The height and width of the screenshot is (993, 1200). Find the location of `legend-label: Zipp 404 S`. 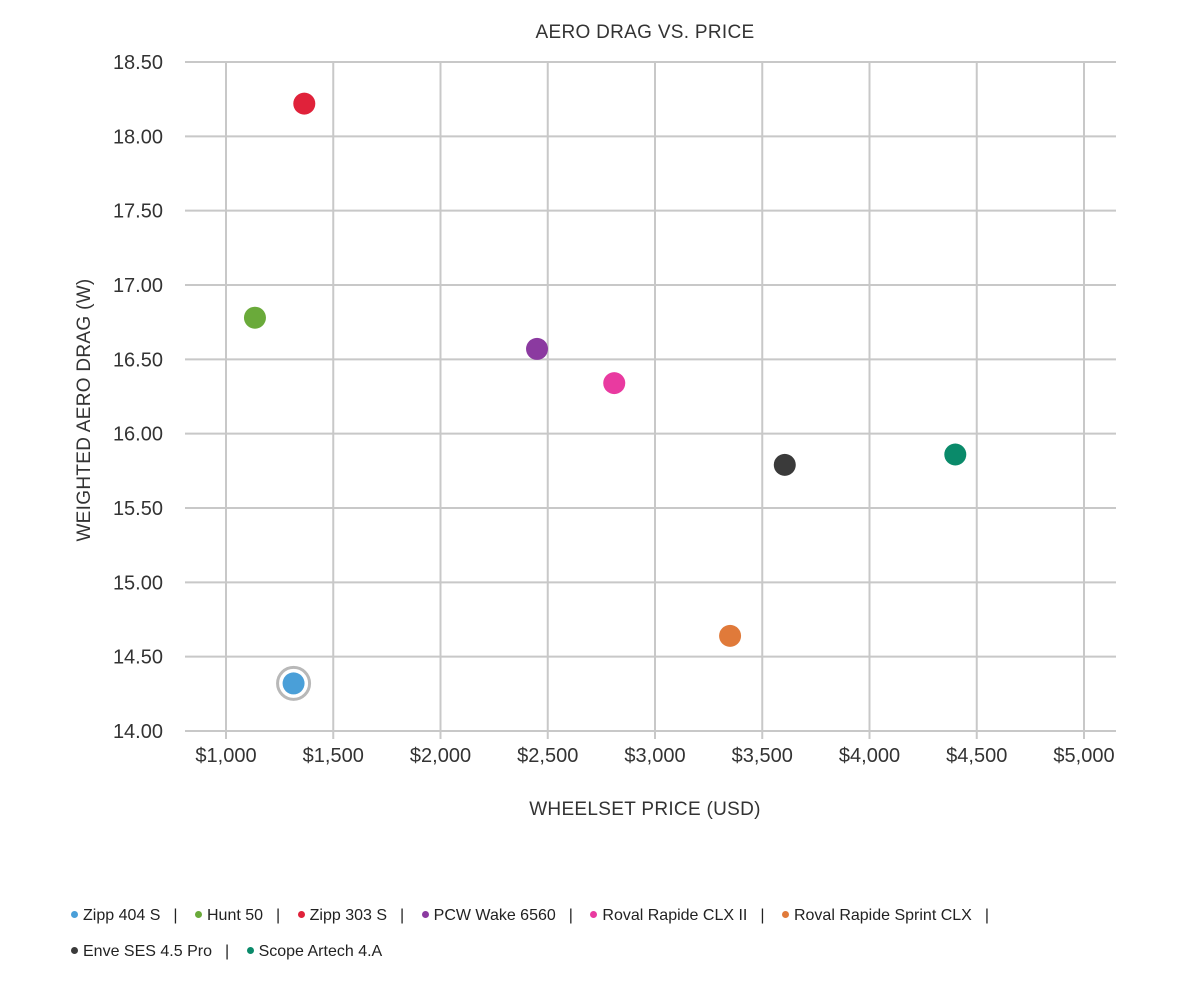

legend-label: Zipp 404 S is located at coordinates (122, 915).